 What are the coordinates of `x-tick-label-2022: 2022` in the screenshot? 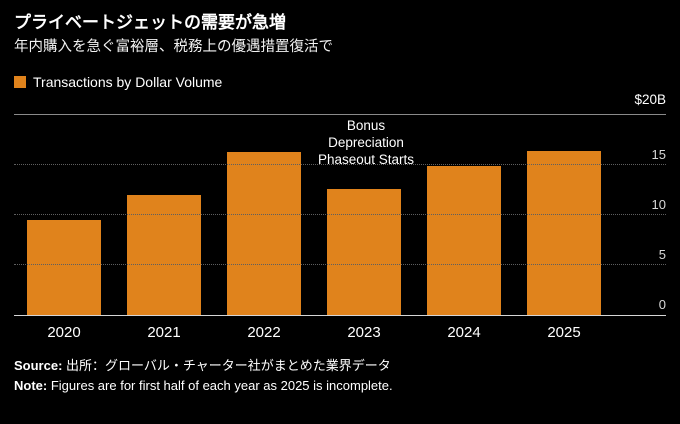 It's located at (264, 332).